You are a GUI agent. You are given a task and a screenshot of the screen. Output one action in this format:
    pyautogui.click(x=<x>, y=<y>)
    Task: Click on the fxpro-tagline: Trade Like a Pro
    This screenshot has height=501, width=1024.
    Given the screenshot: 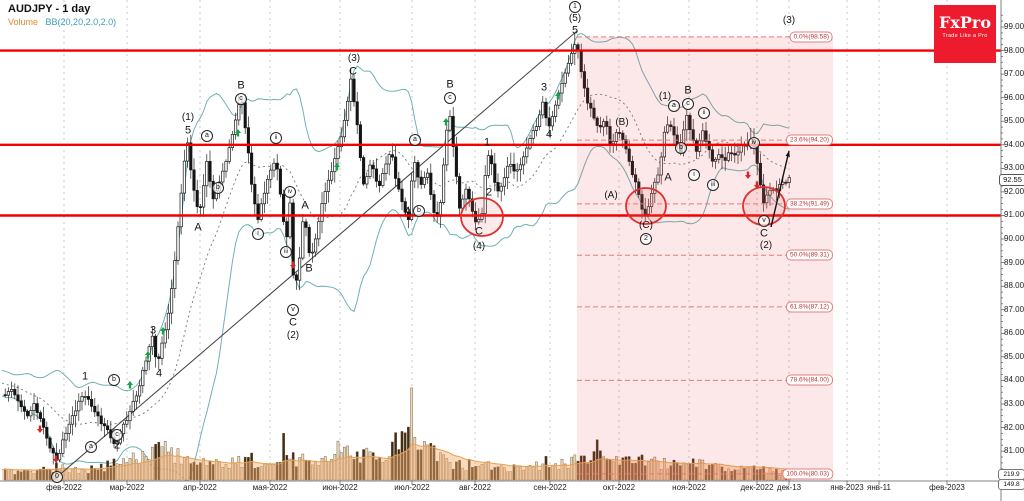 What is the action you would take?
    pyautogui.click(x=965, y=36)
    